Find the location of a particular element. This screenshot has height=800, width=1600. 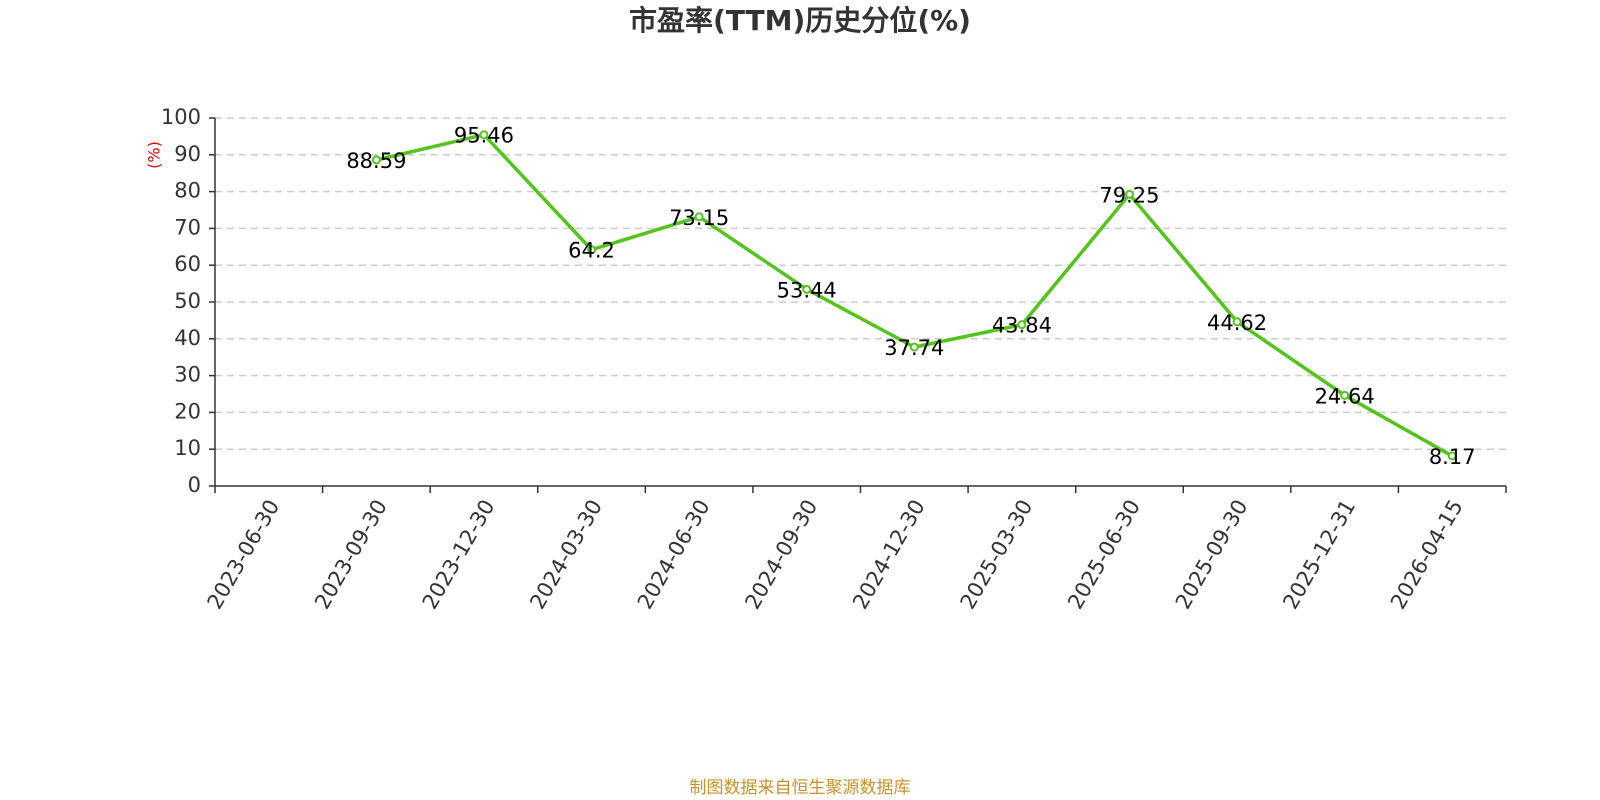

data-label: 37.74 is located at coordinates (914, 348).